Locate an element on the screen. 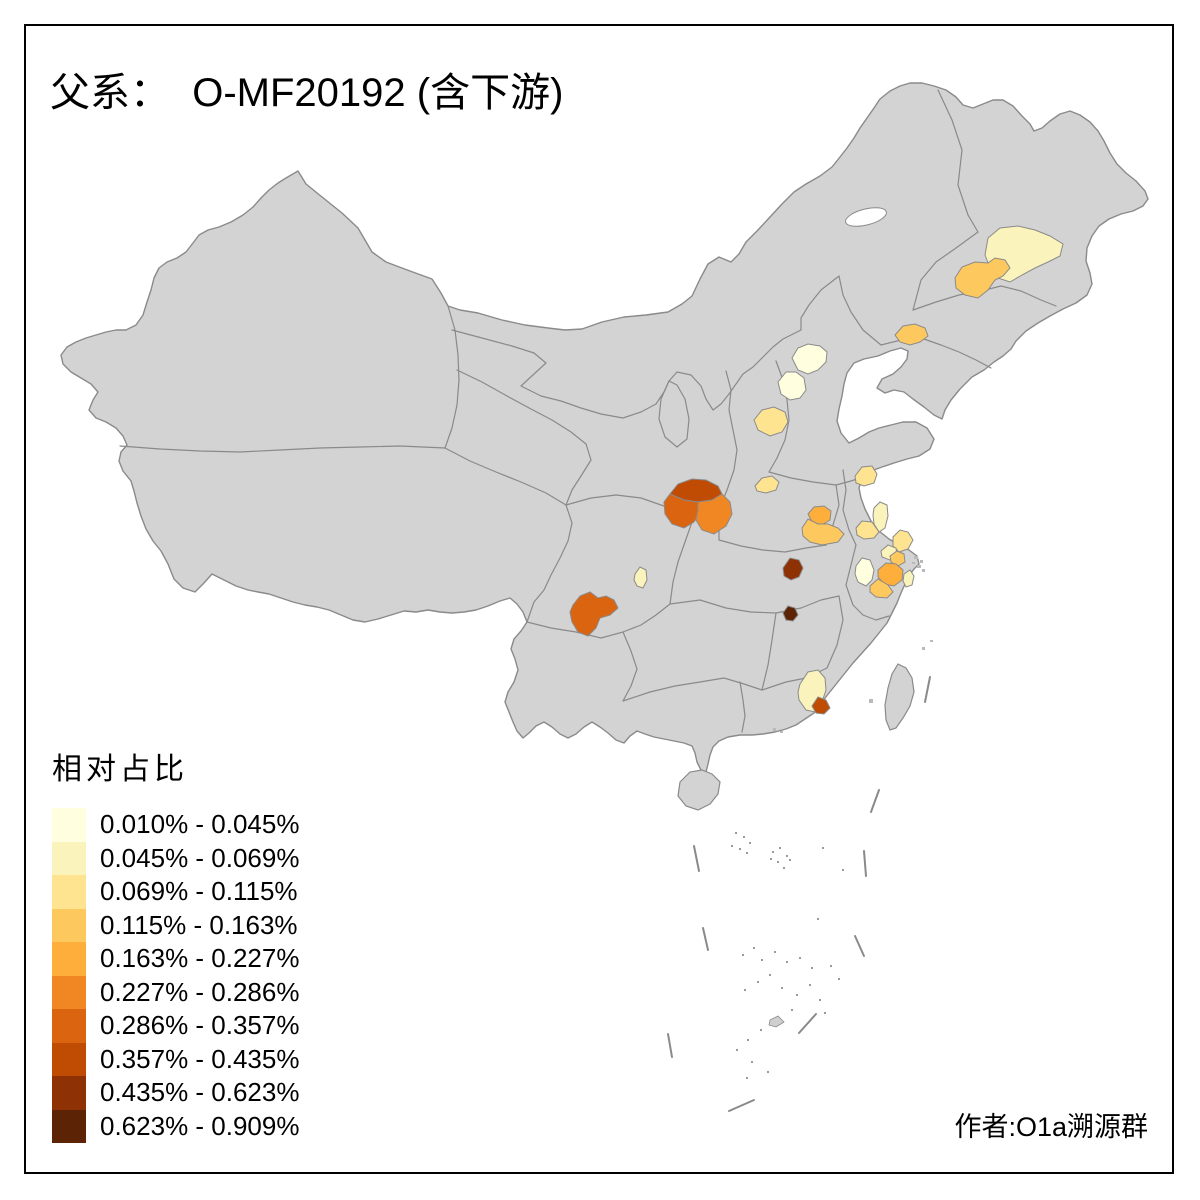 The height and width of the screenshot is (1200, 1200). legend-title: 相对占比 is located at coordinates (120, 769).